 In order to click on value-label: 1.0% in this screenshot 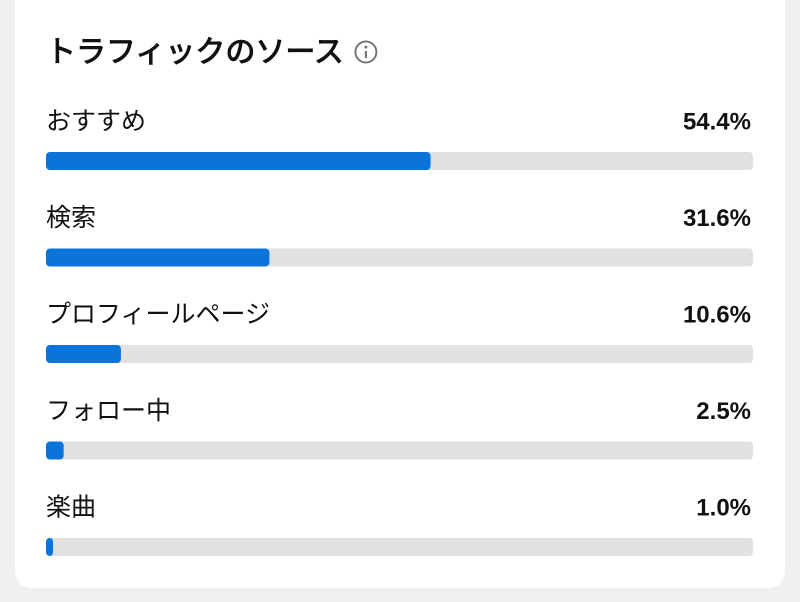, I will do `click(723, 507)`.